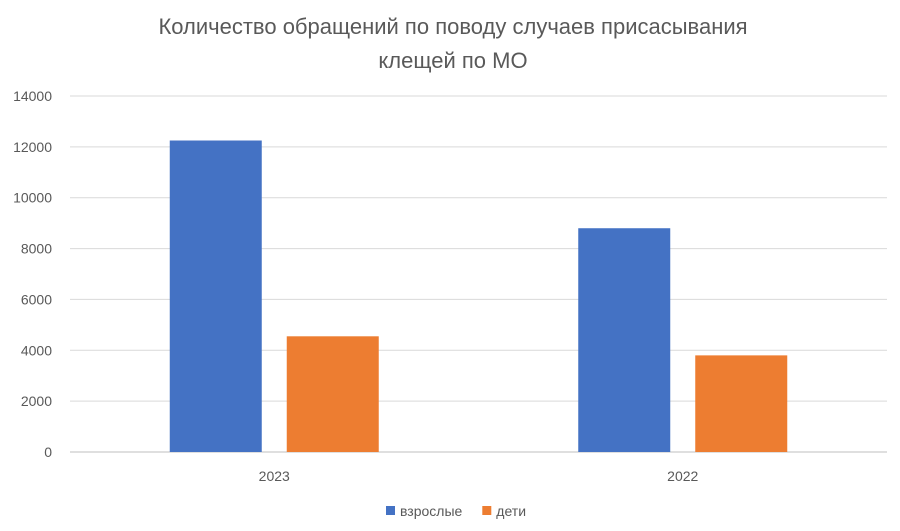  Describe the element at coordinates (32, 96) in the screenshot. I see `y-tick-label: 14000` at that location.